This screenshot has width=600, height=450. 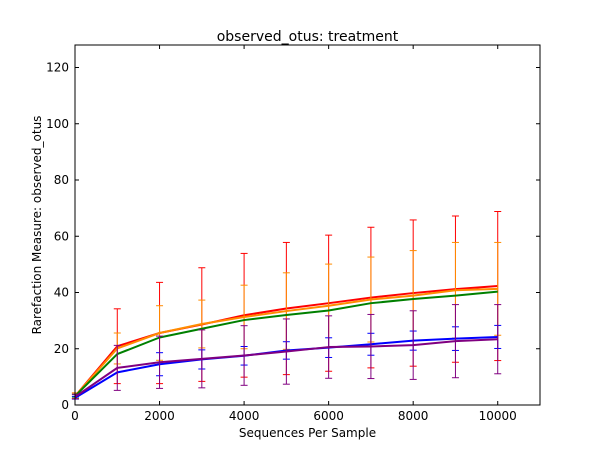 I want to click on y-tick-label: 20, so click(x=61, y=349).